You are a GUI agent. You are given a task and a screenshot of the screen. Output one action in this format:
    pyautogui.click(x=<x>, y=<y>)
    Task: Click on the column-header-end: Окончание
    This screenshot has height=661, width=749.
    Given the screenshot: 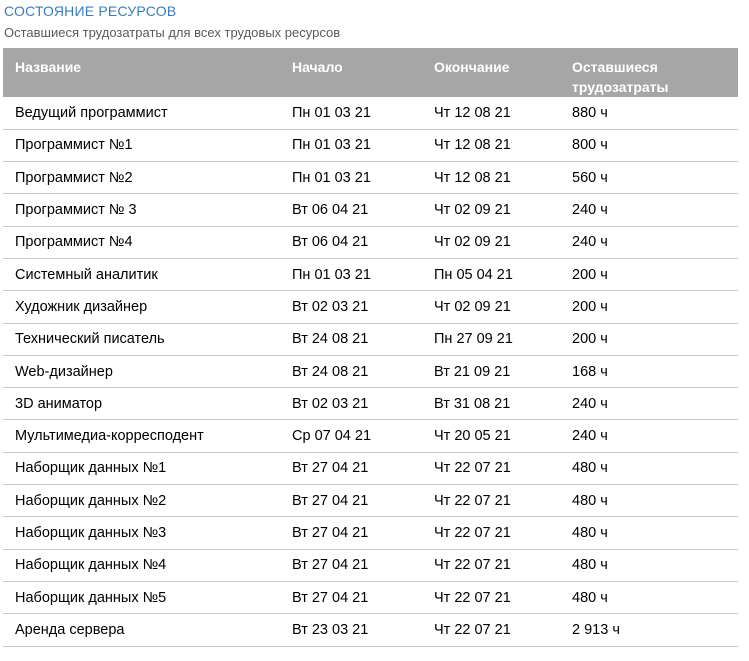 What is the action you would take?
    pyautogui.click(x=491, y=72)
    